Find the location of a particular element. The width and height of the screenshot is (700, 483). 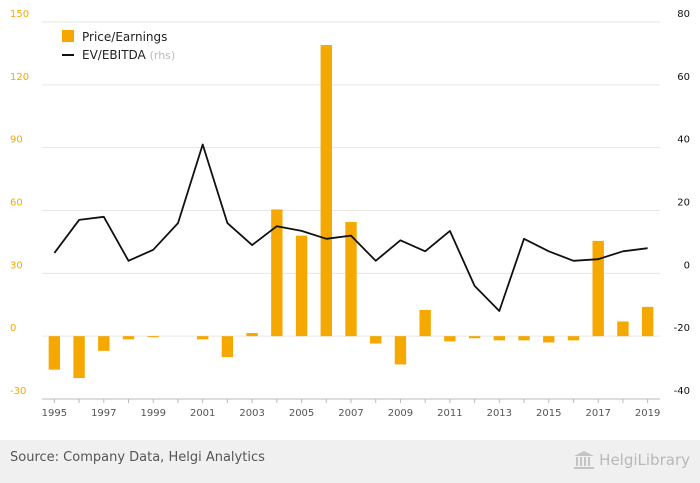

y-right-tick-label: -40 is located at coordinates (682, 391).